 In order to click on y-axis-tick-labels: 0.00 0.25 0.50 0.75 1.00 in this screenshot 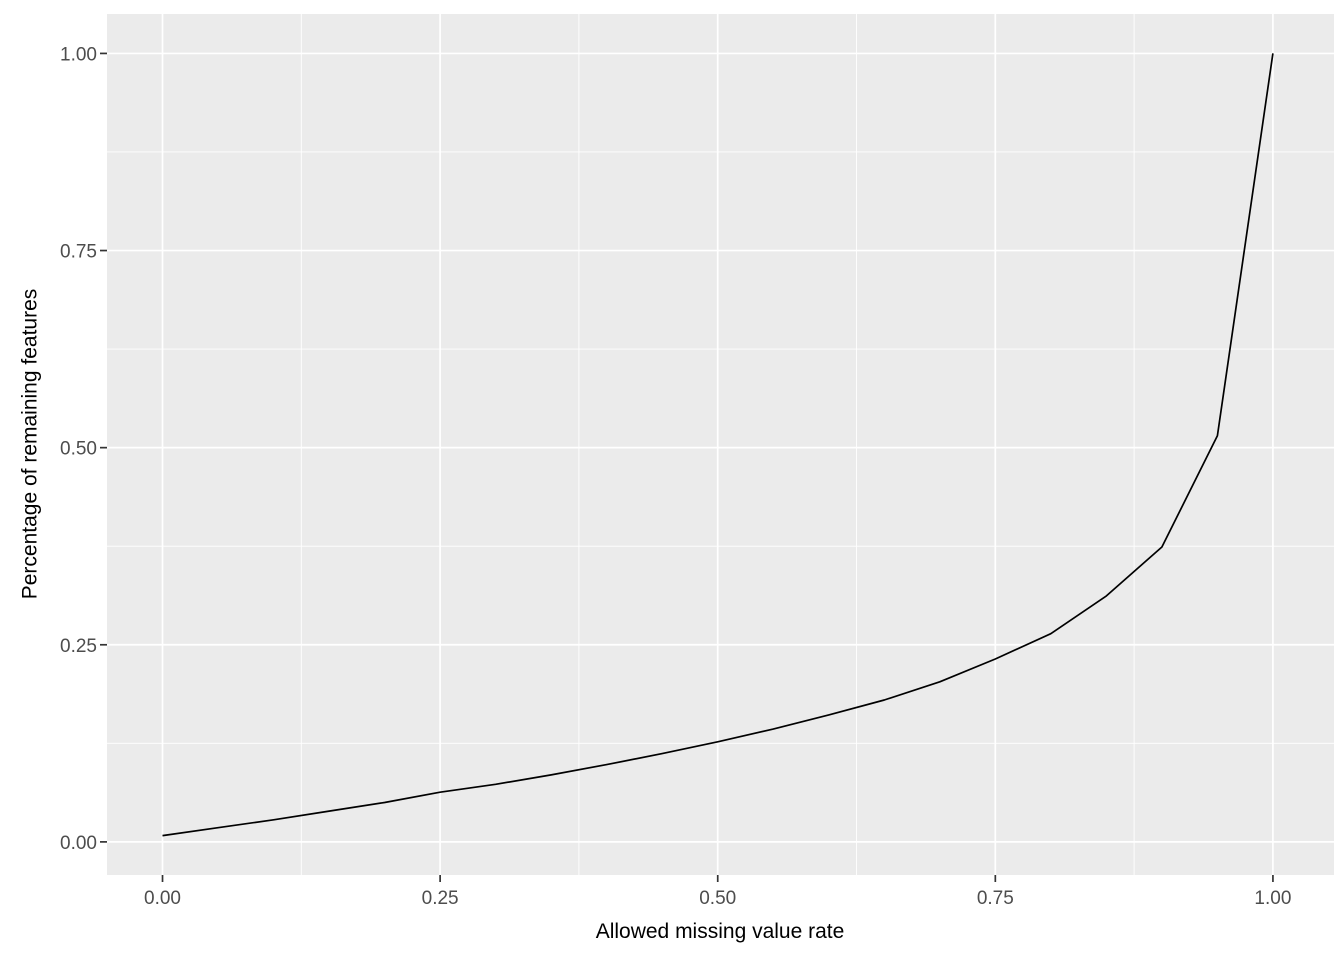, I will do `click(78, 448)`.